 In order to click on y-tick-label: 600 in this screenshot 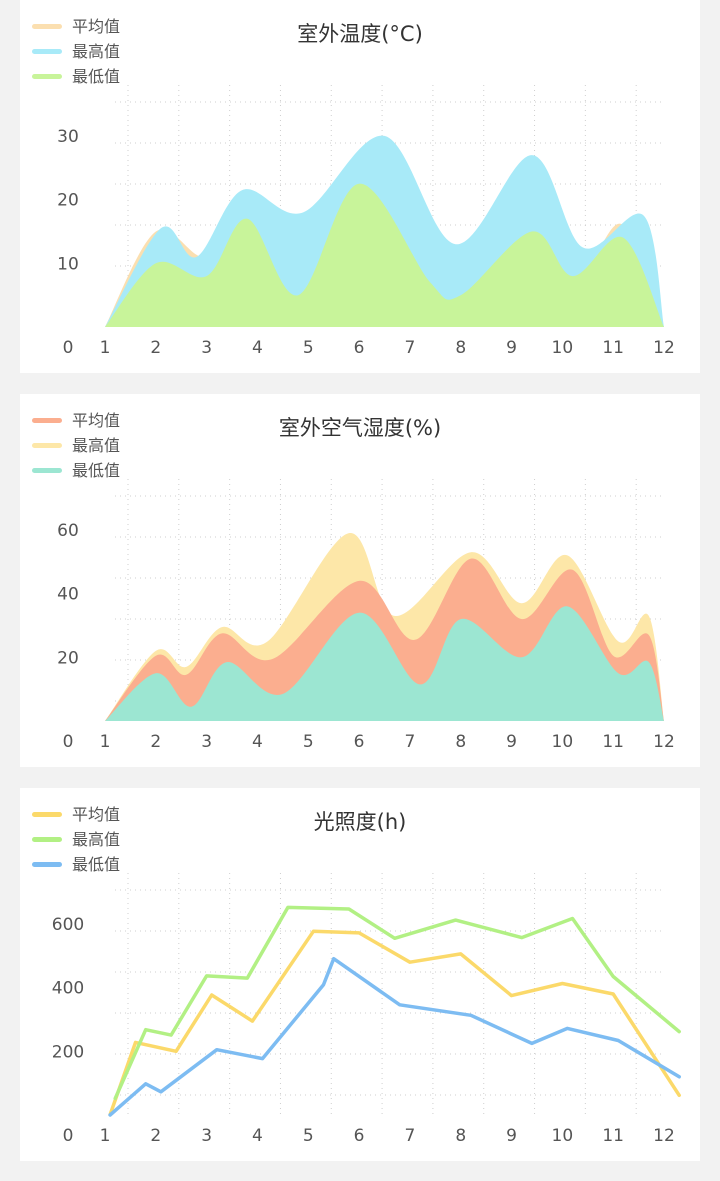, I will do `click(68, 925)`.